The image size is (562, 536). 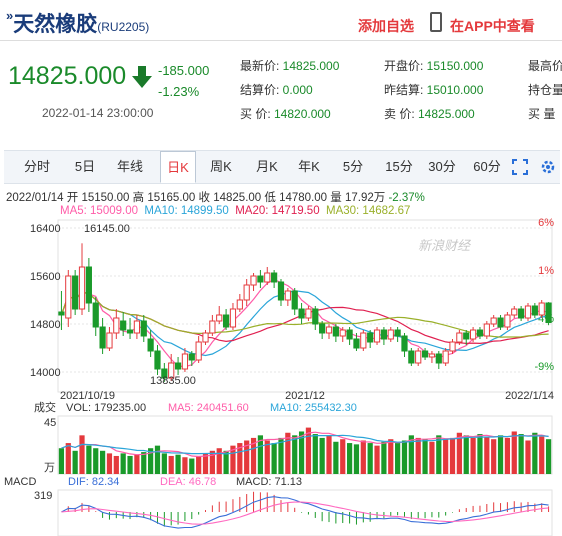 What do you see at coordinates (267, 166) in the screenshot?
I see `tab-5: 月K` at bounding box center [267, 166].